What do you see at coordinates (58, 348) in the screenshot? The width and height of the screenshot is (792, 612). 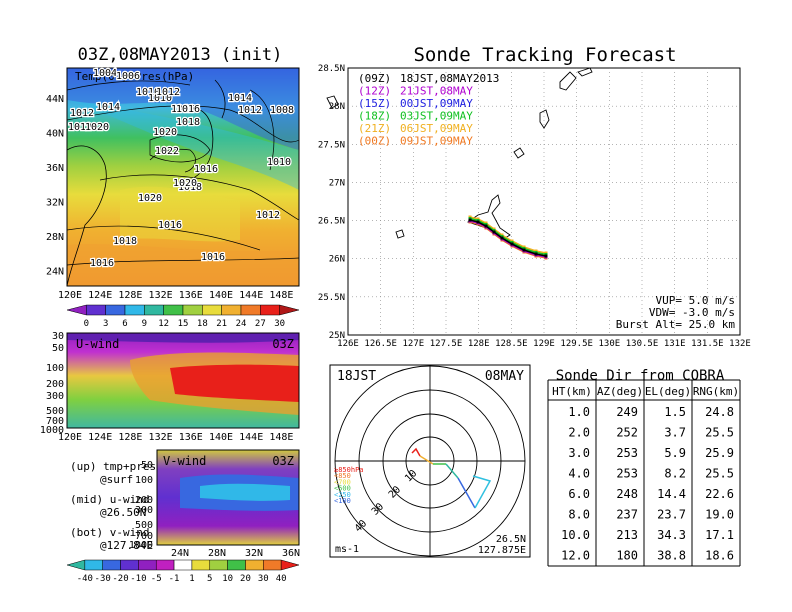 I see `pressure-level-label: 50` at bounding box center [58, 348].